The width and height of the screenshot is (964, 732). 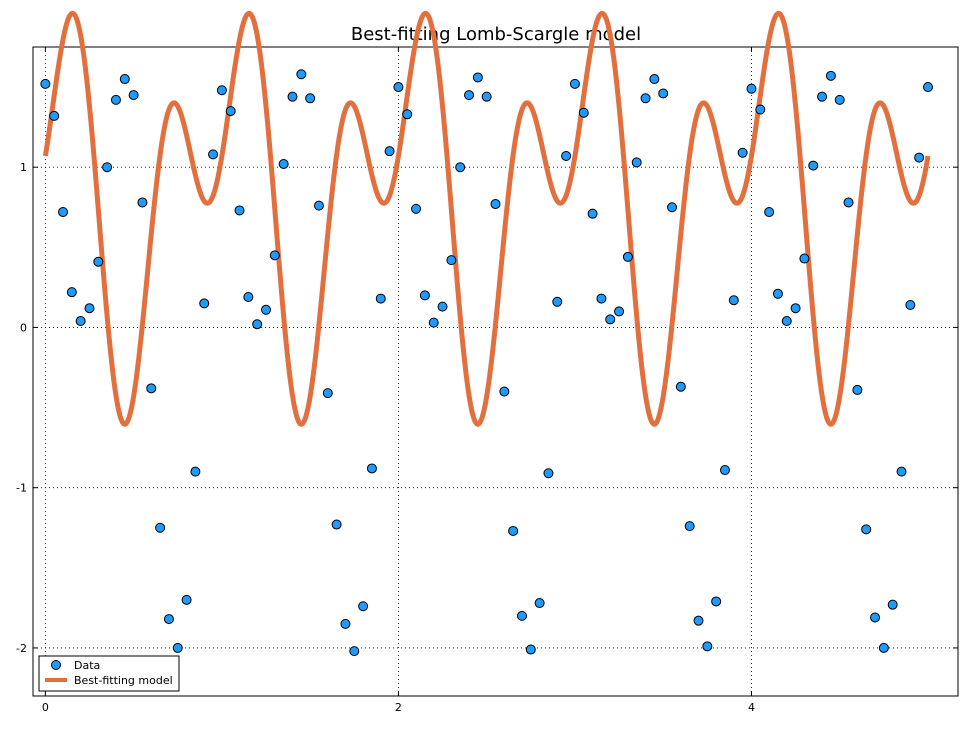 I want to click on y-tick-label: -1, so click(x=21, y=488).